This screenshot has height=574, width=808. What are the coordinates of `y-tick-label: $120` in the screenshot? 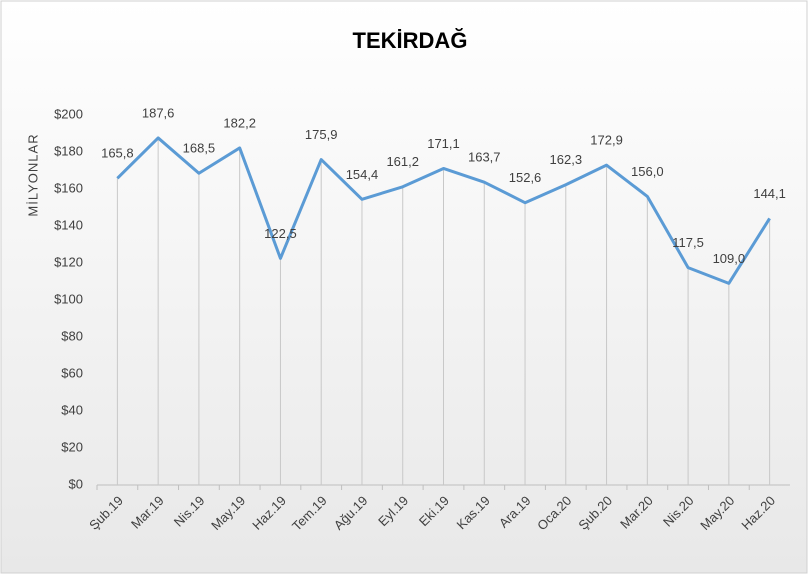 It's located at (68, 261).